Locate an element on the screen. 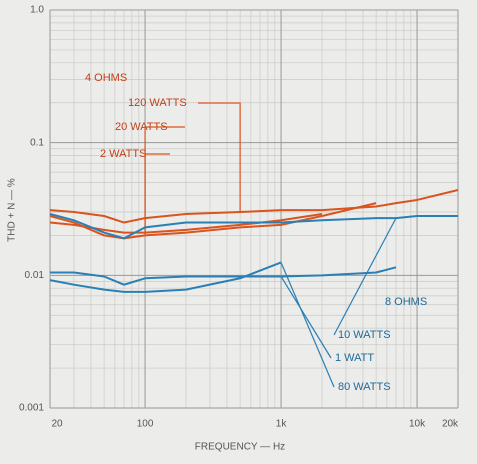  x-tick-label: 10k is located at coordinates (417, 424).